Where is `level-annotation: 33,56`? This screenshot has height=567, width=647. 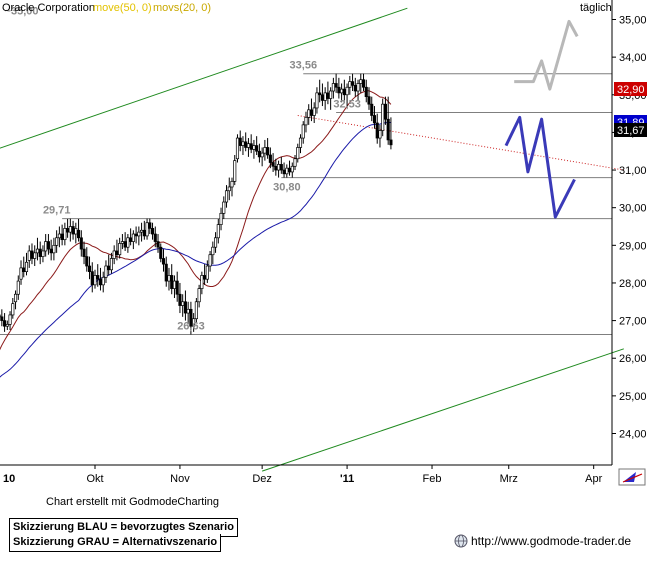 level-annotation: 33,56 is located at coordinates (304, 66).